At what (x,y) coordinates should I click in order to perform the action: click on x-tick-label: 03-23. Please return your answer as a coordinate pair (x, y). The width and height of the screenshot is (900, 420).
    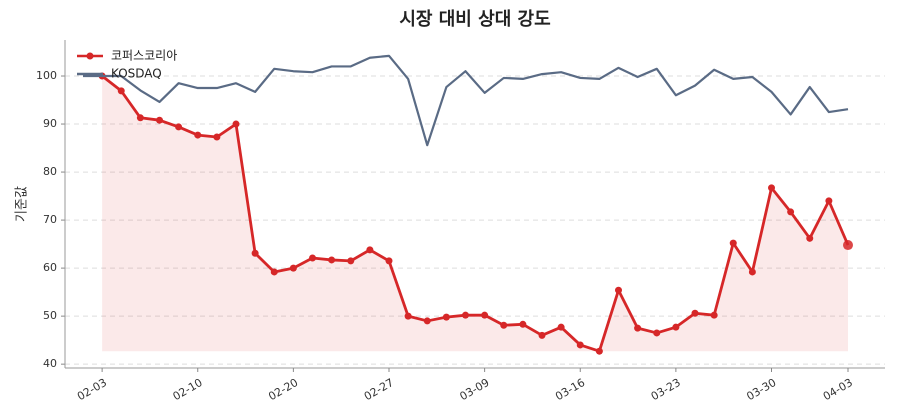
    Looking at the image, I should click on (666, 389).